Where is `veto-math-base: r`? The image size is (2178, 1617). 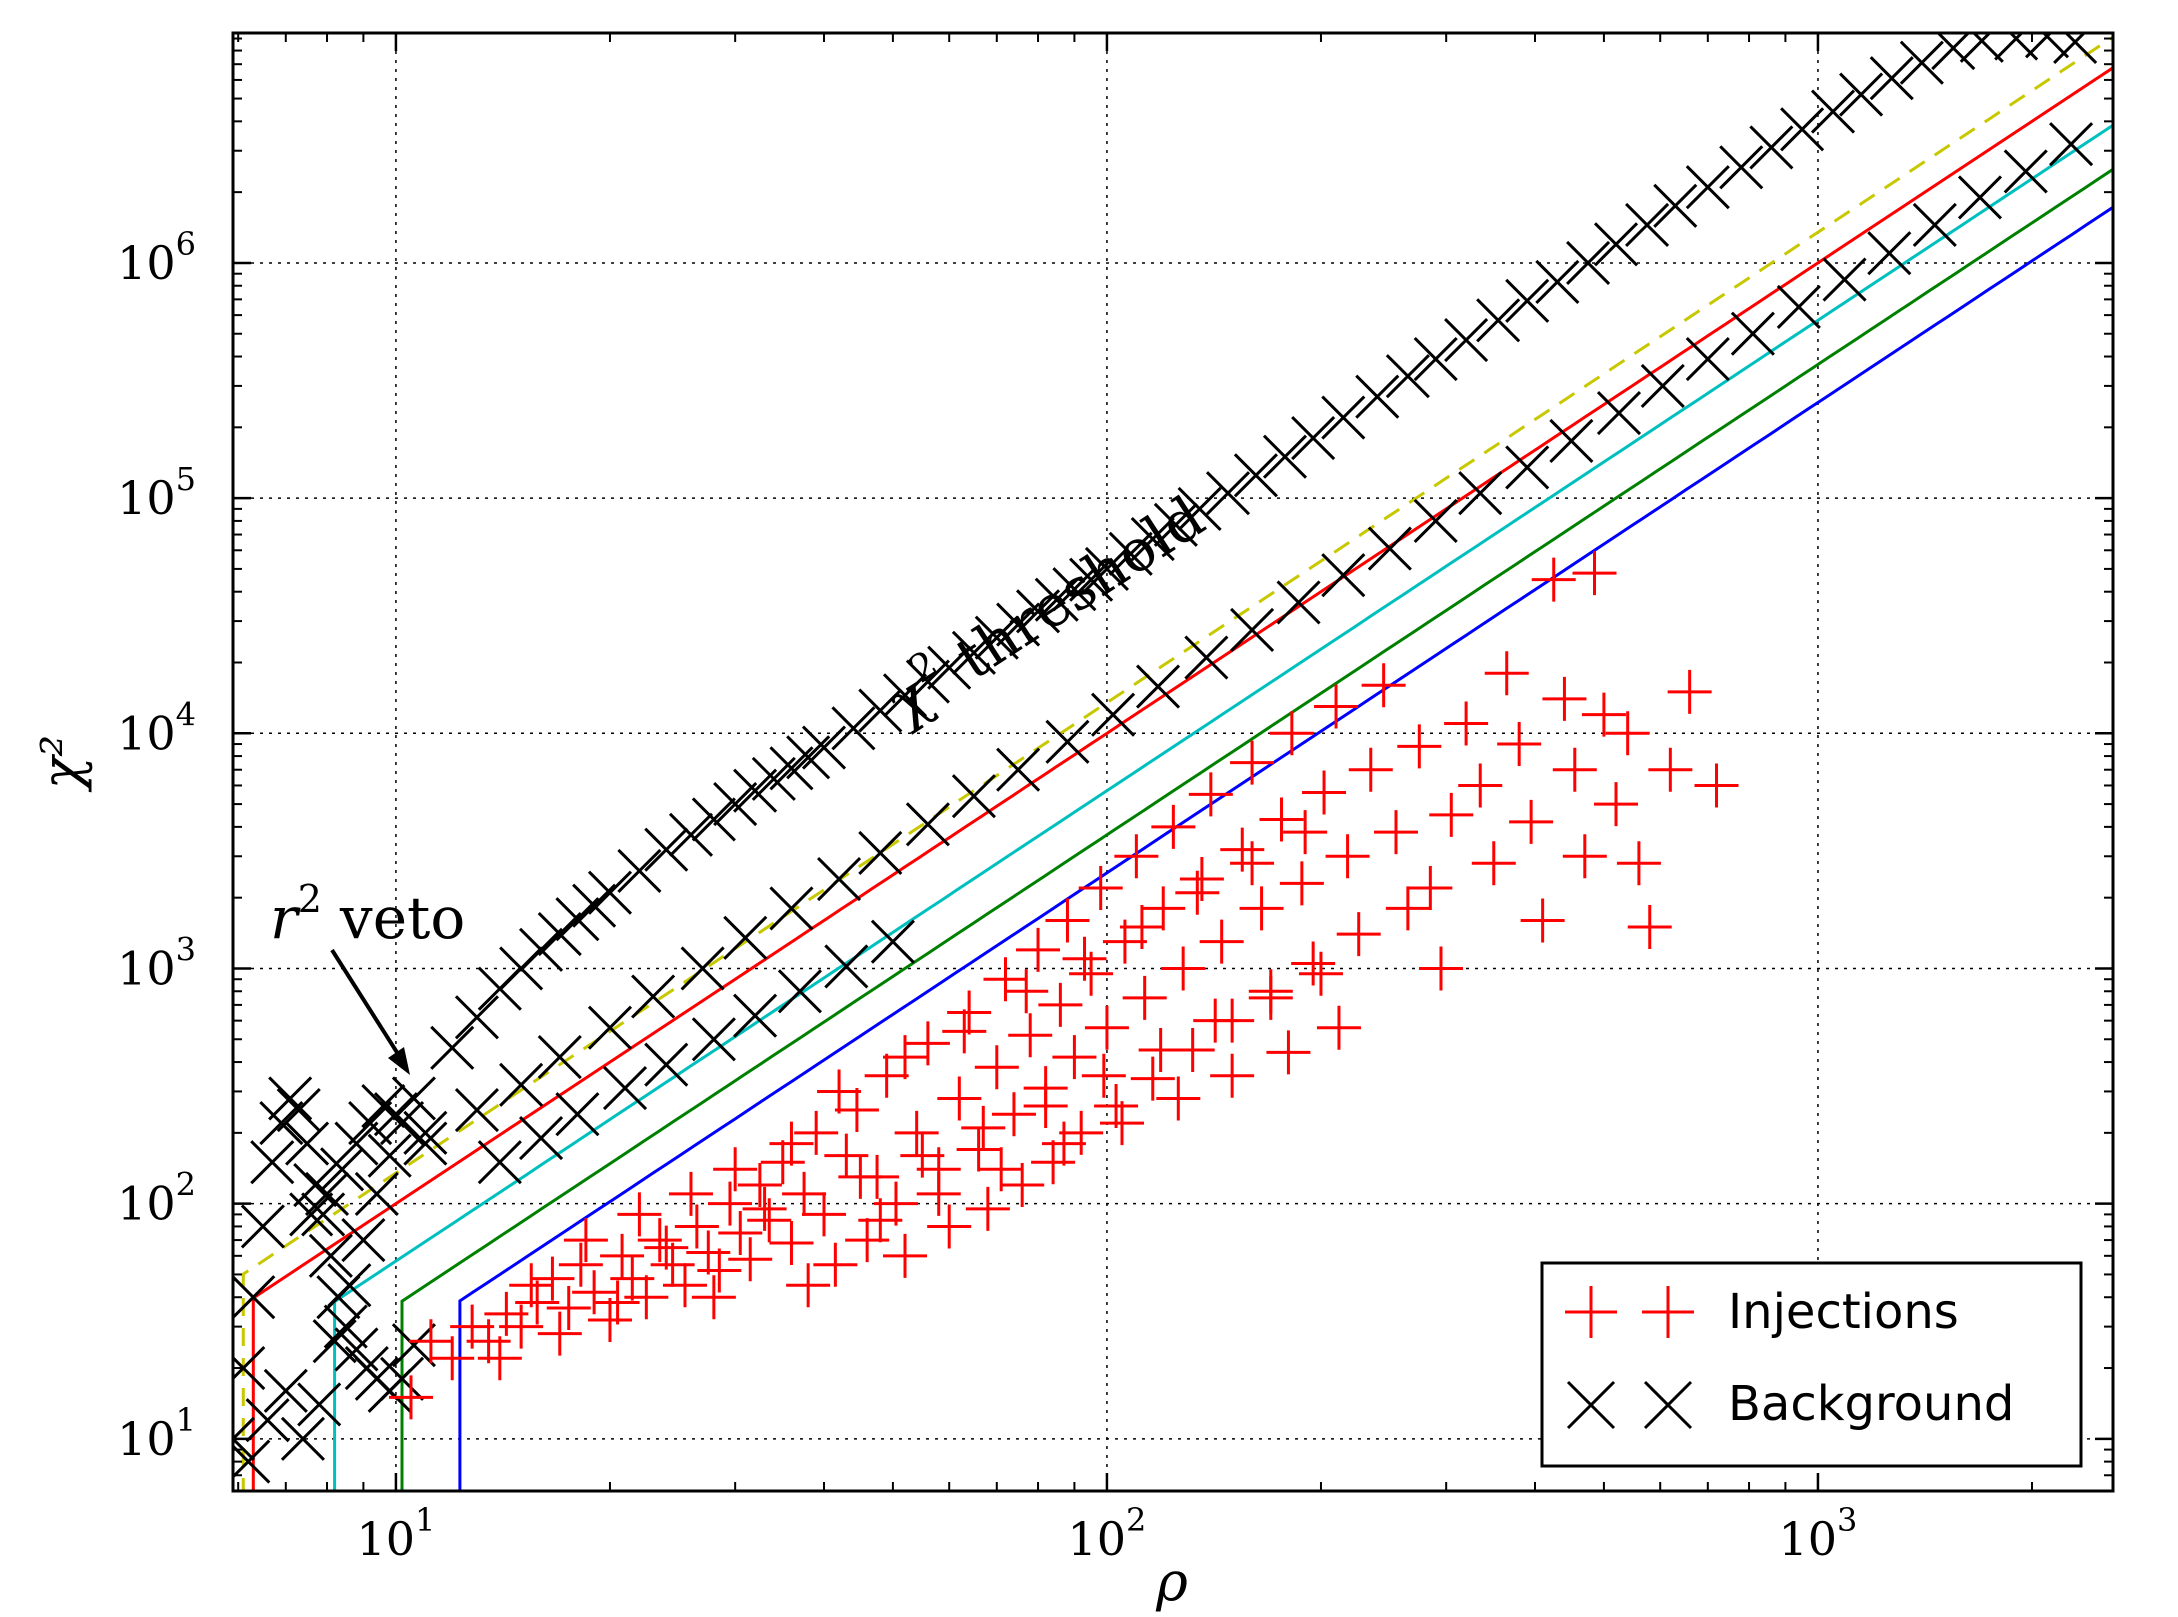 veto-math-base: r is located at coordinates (285, 918).